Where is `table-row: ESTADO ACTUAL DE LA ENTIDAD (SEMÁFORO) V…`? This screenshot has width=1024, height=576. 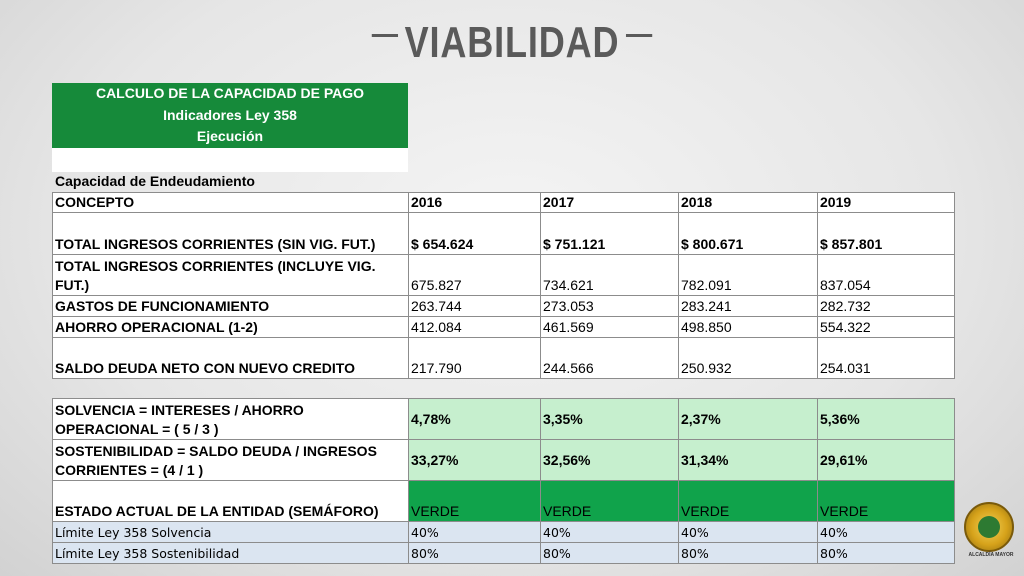 table-row: ESTADO ACTUAL DE LA ENTIDAD (SEMÁFORO) V… is located at coordinates (503, 501).